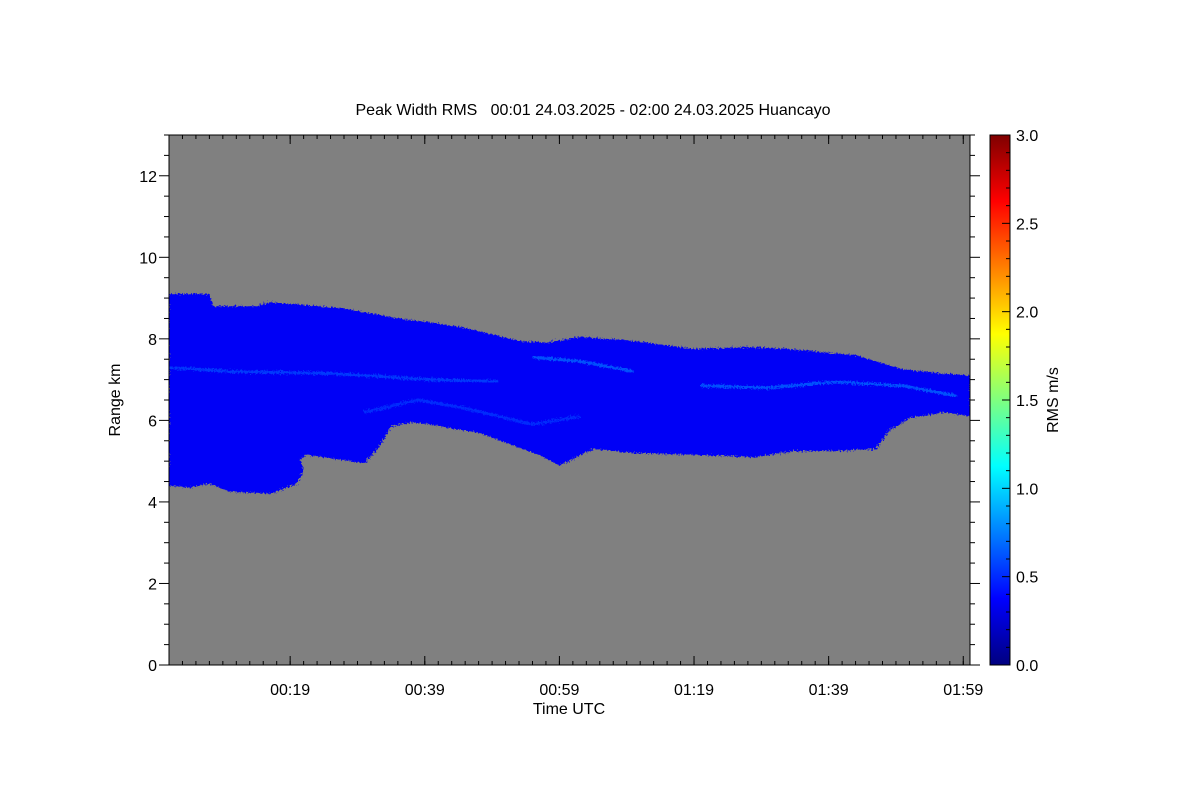  I want to click on colorbar-tick-label: 1.0, so click(1027, 489).